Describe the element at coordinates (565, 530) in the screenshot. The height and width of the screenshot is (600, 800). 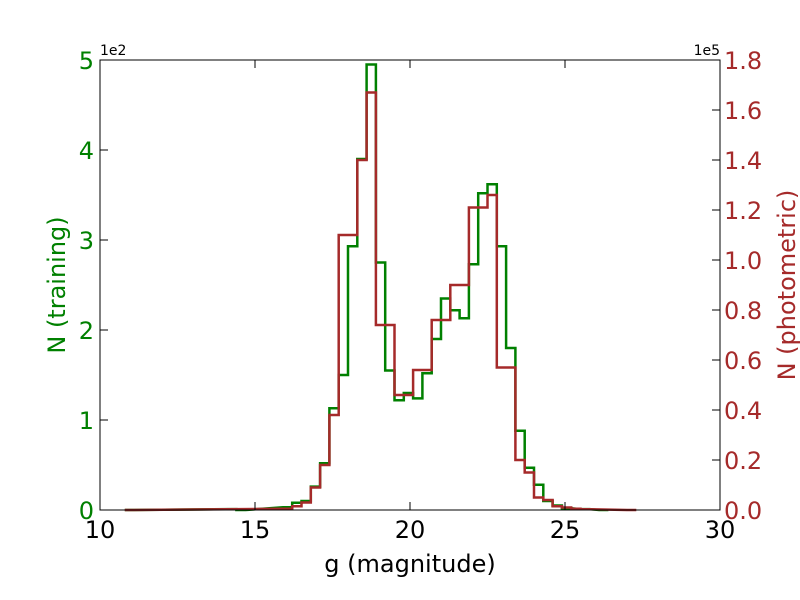
I see `x-tick-label: 25` at that location.